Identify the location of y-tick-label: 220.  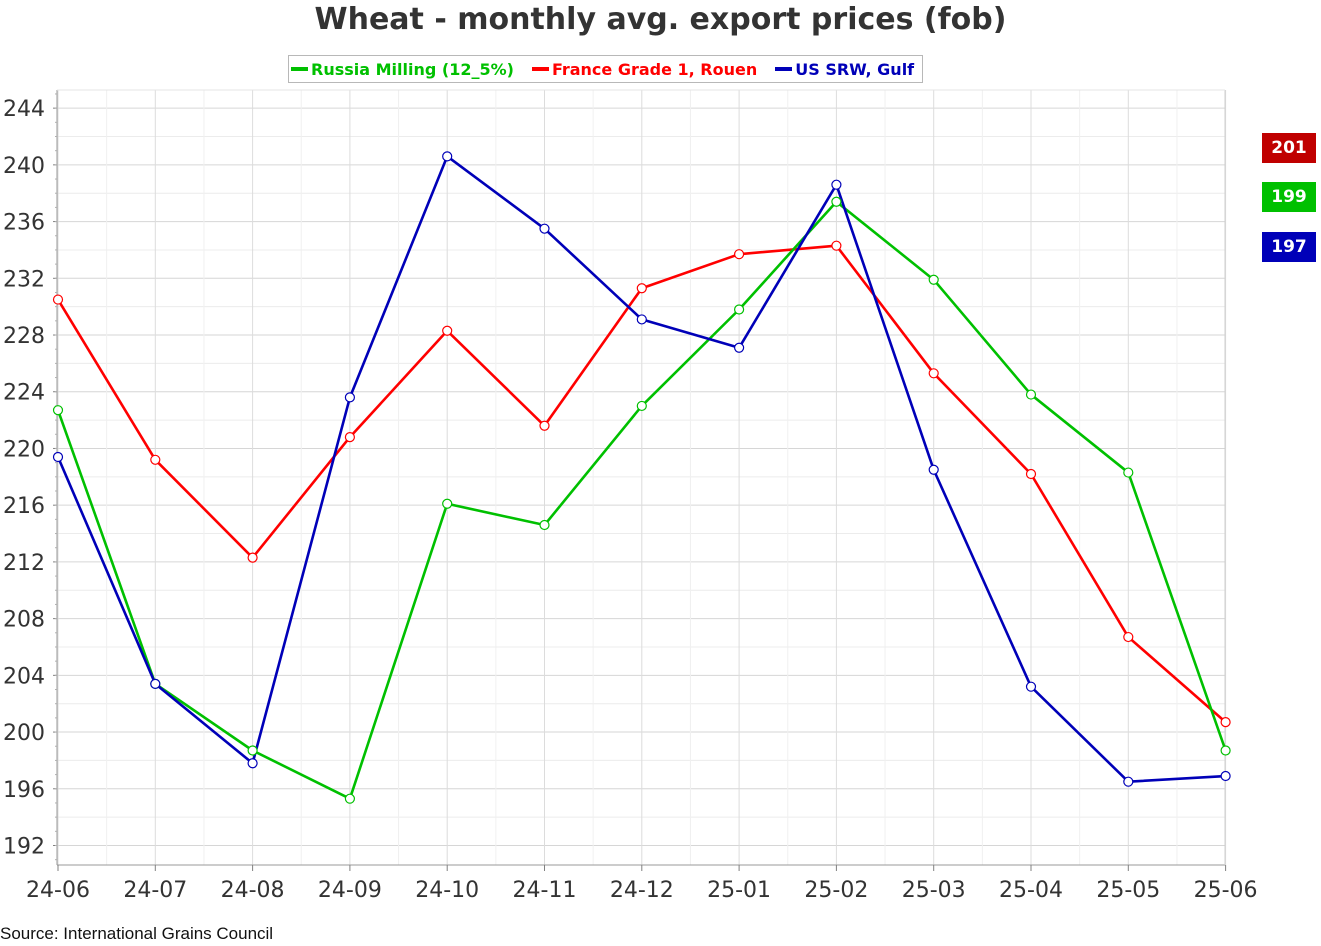
(24, 449).